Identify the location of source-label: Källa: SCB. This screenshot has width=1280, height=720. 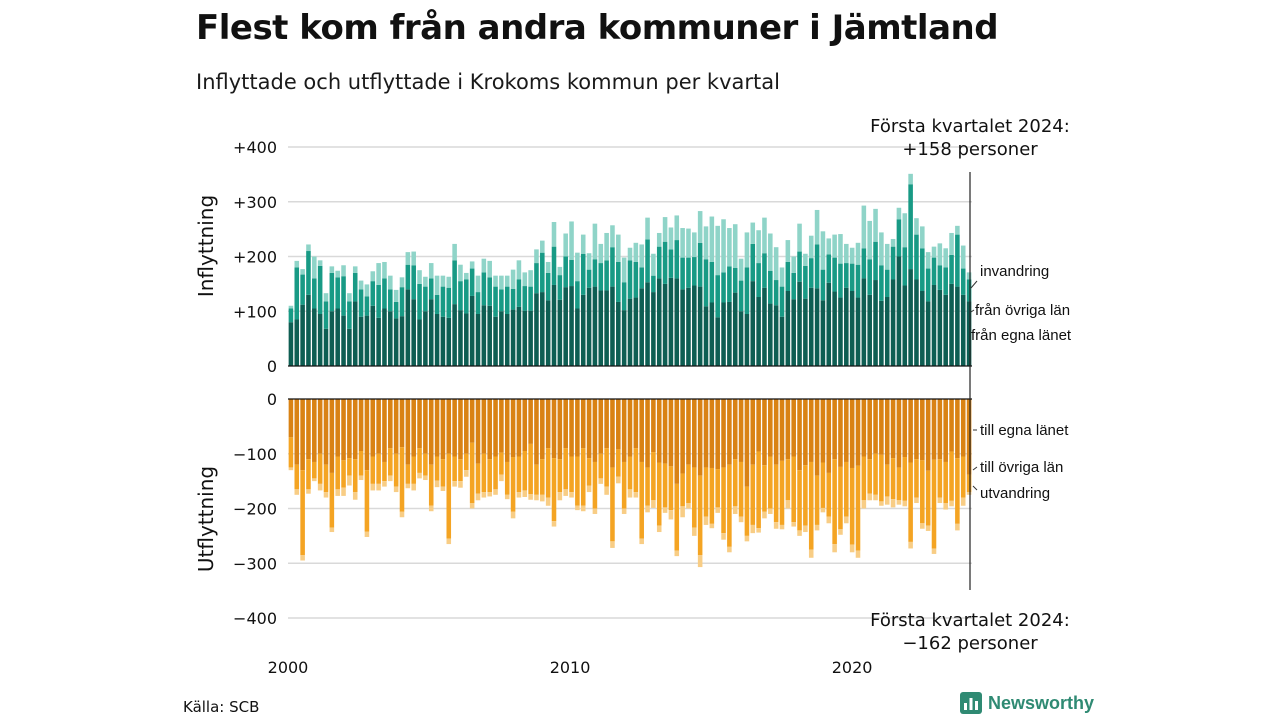
(221, 707).